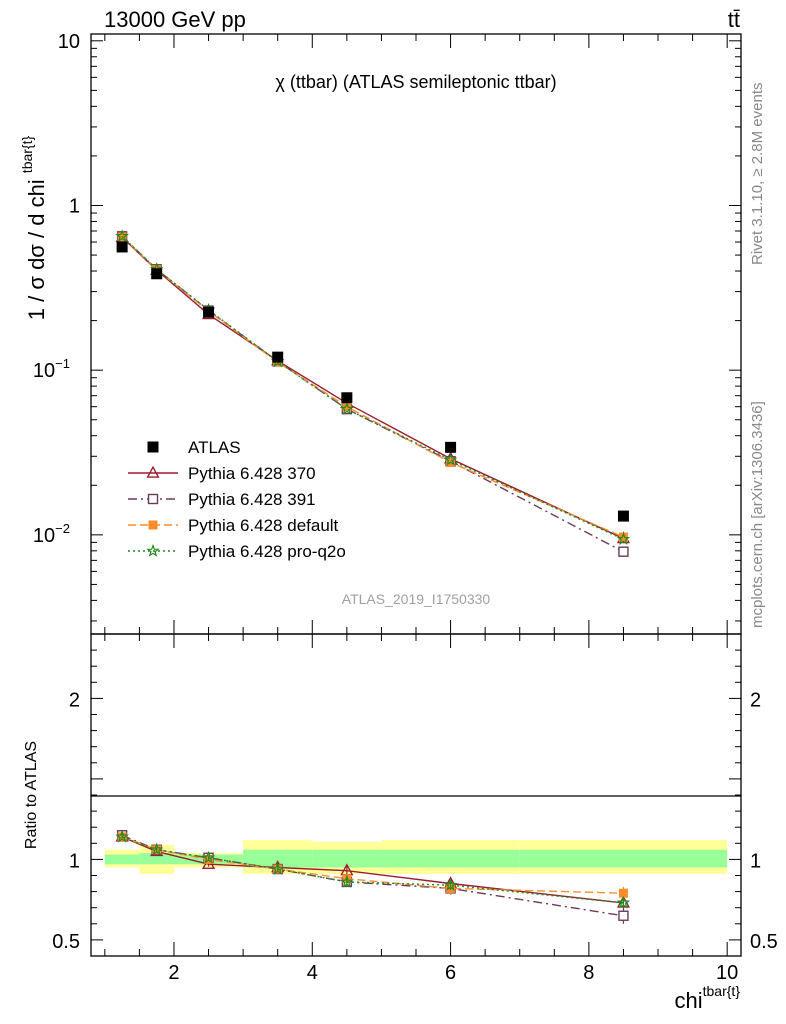 The image size is (786, 1024). Describe the element at coordinates (69, 42) in the screenshot. I see `main-y-tick-label: 10` at that location.